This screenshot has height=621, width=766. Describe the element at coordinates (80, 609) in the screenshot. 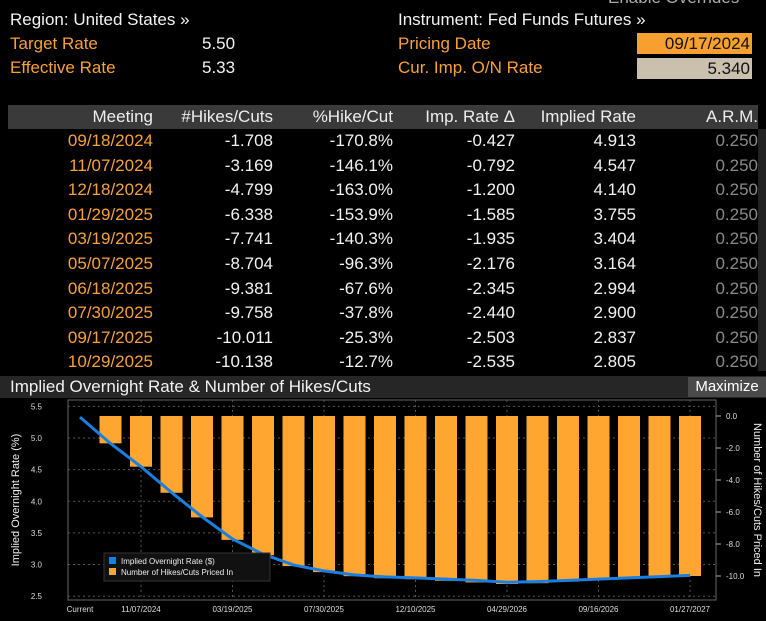

I see `x-tick-label: Current` at that location.